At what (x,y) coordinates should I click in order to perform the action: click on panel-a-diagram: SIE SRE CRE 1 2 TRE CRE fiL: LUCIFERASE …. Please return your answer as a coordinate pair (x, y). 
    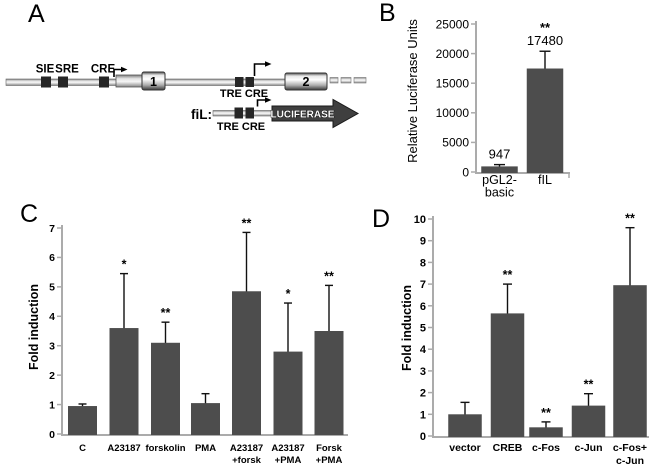
    Looking at the image, I should click on (186, 97).